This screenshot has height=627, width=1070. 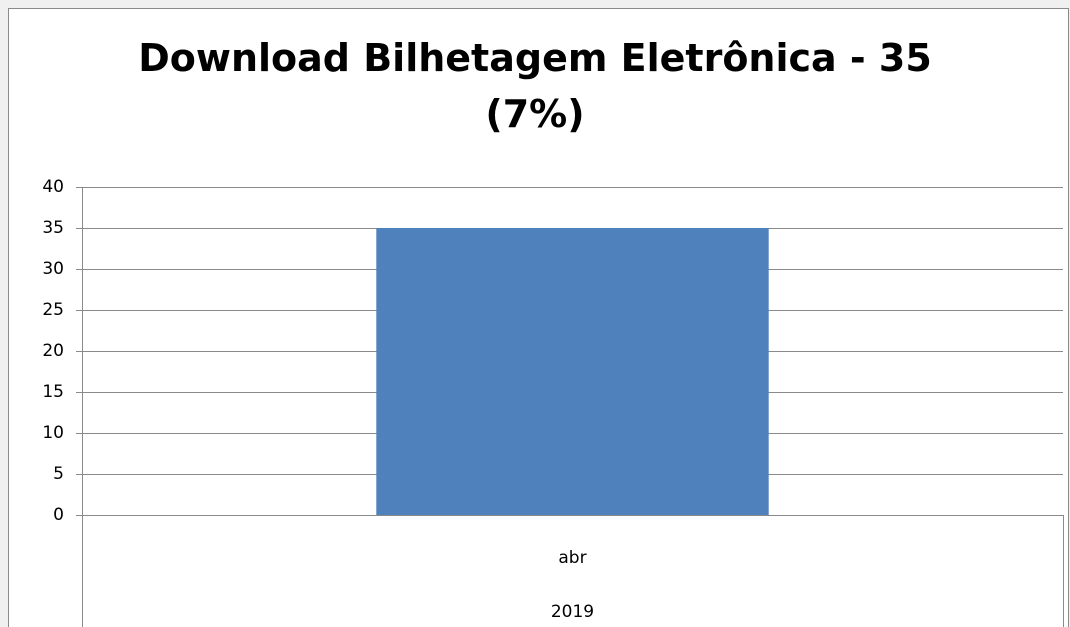 What do you see at coordinates (572, 558) in the screenshot?
I see `x-tick-label: abr` at bounding box center [572, 558].